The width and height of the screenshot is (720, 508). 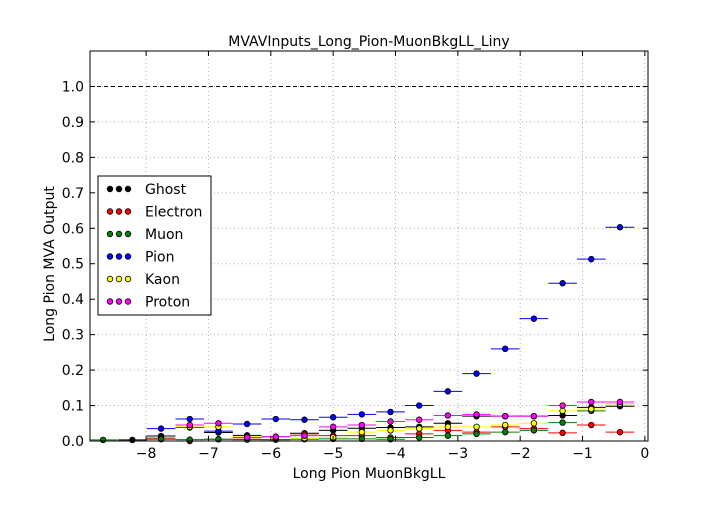 I want to click on legend: Ghost Electron Muon Pion Kaon Proton, so click(x=154, y=245).